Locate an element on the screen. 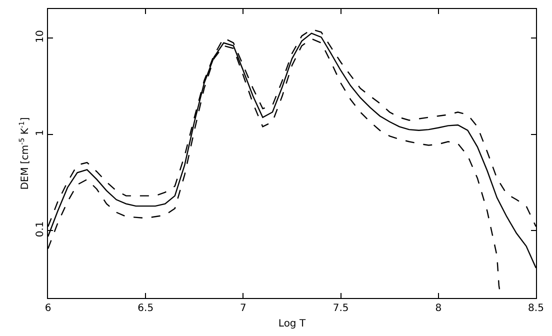 This screenshot has width=552, height=336. x-tick-label: 8.5 is located at coordinates (536, 308).